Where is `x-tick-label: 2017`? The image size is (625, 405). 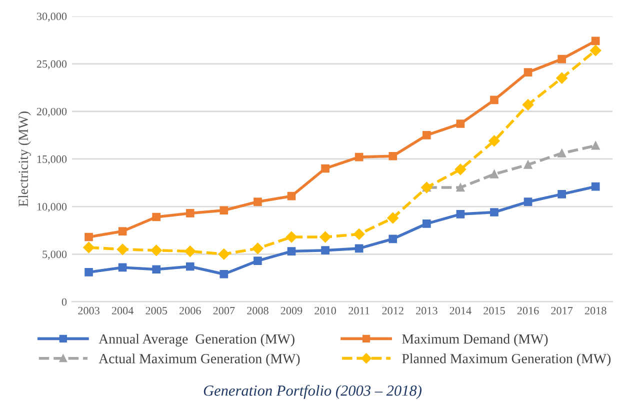
x-tick-label: 2017 is located at coordinates (562, 310).